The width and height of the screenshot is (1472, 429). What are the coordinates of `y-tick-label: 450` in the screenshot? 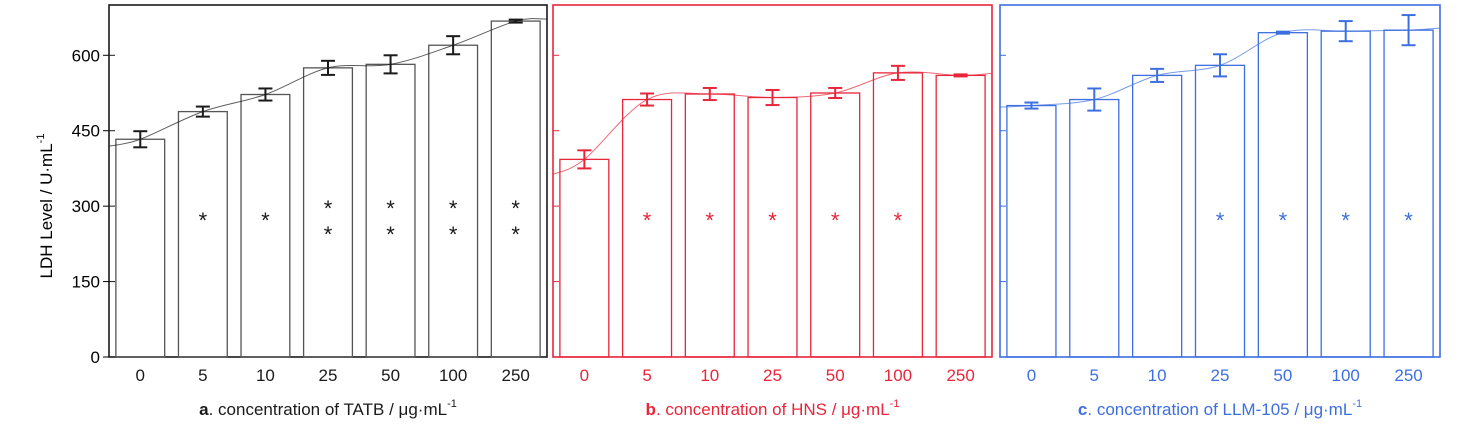 It's located at (86, 131).